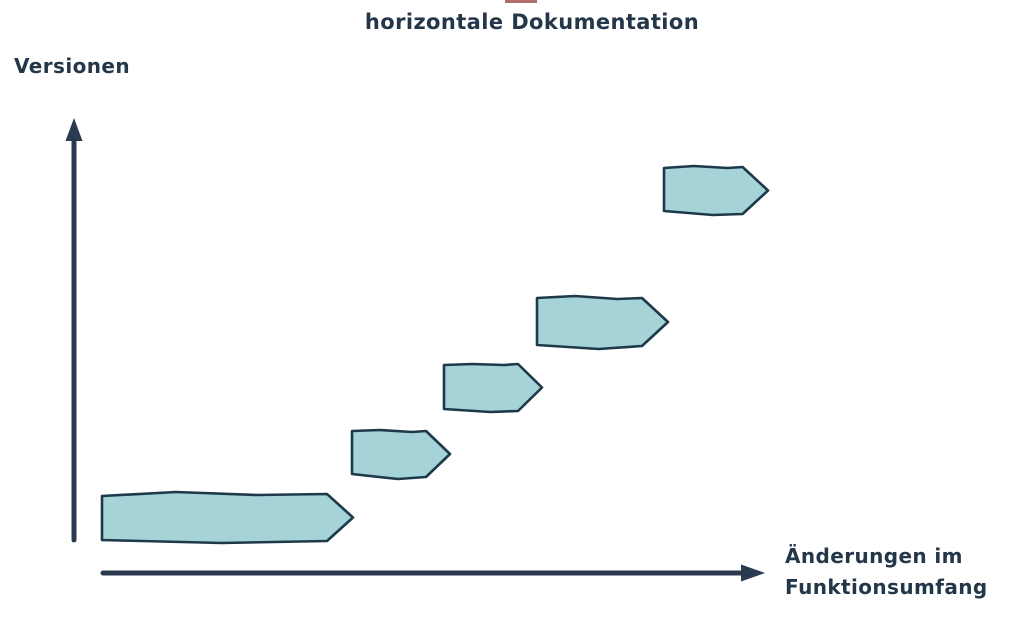 This screenshot has height=624, width=1024. Describe the element at coordinates (532, 22) in the screenshot. I see `page-title: horizontale Dokumentation` at that location.